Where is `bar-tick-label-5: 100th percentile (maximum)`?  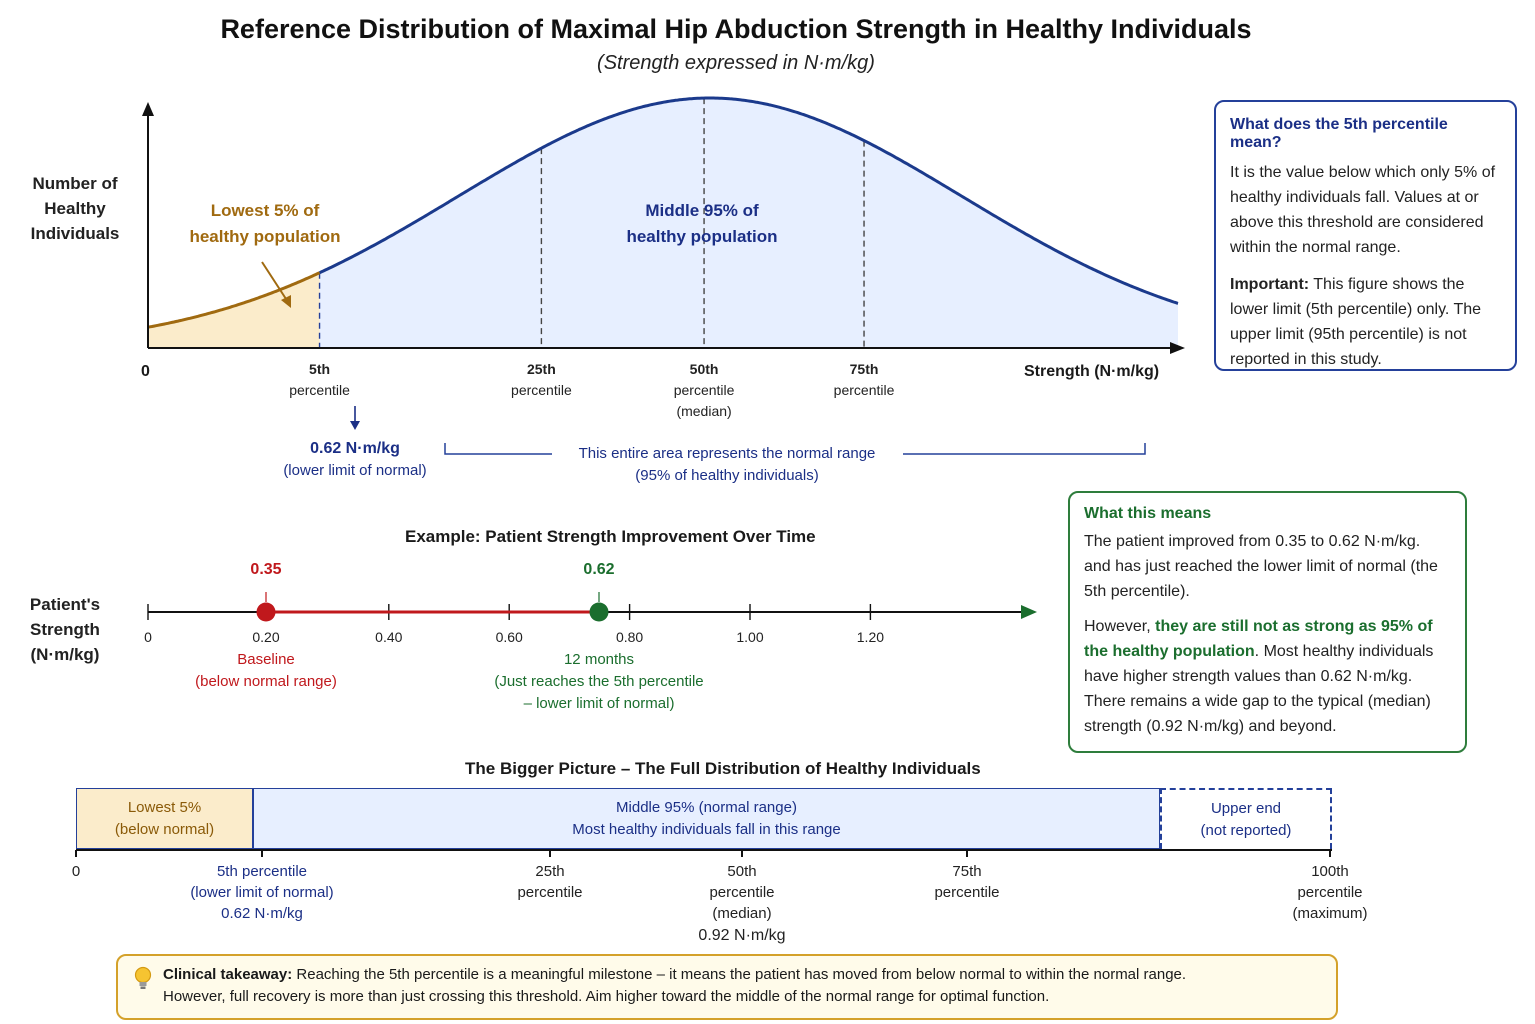
bar-tick-label-5: 100th percentile (maximum) is located at coordinates (1330, 892).